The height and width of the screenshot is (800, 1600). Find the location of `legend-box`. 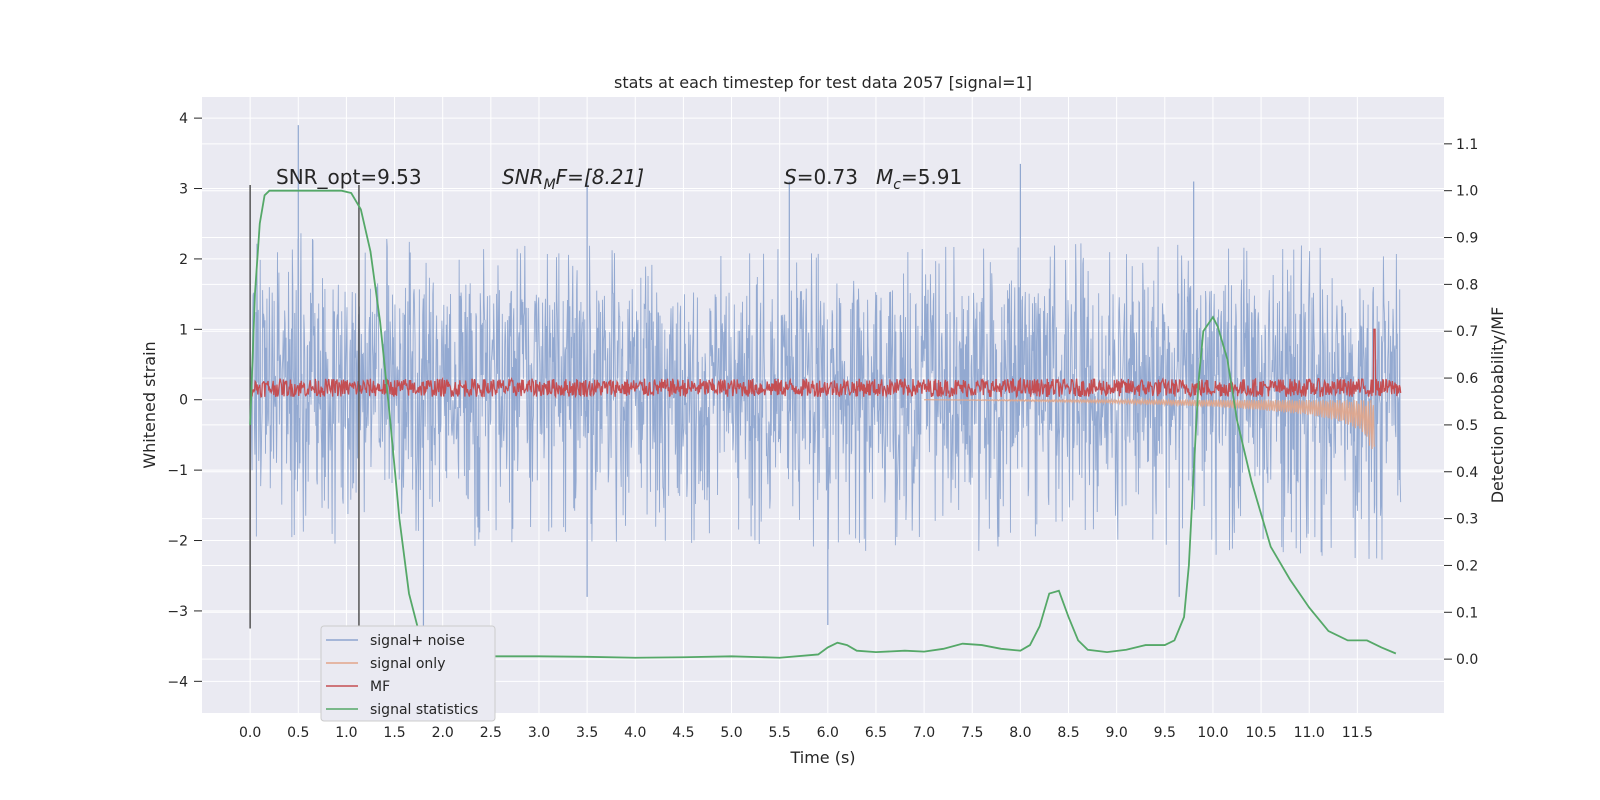

legend-box is located at coordinates (408, 673).